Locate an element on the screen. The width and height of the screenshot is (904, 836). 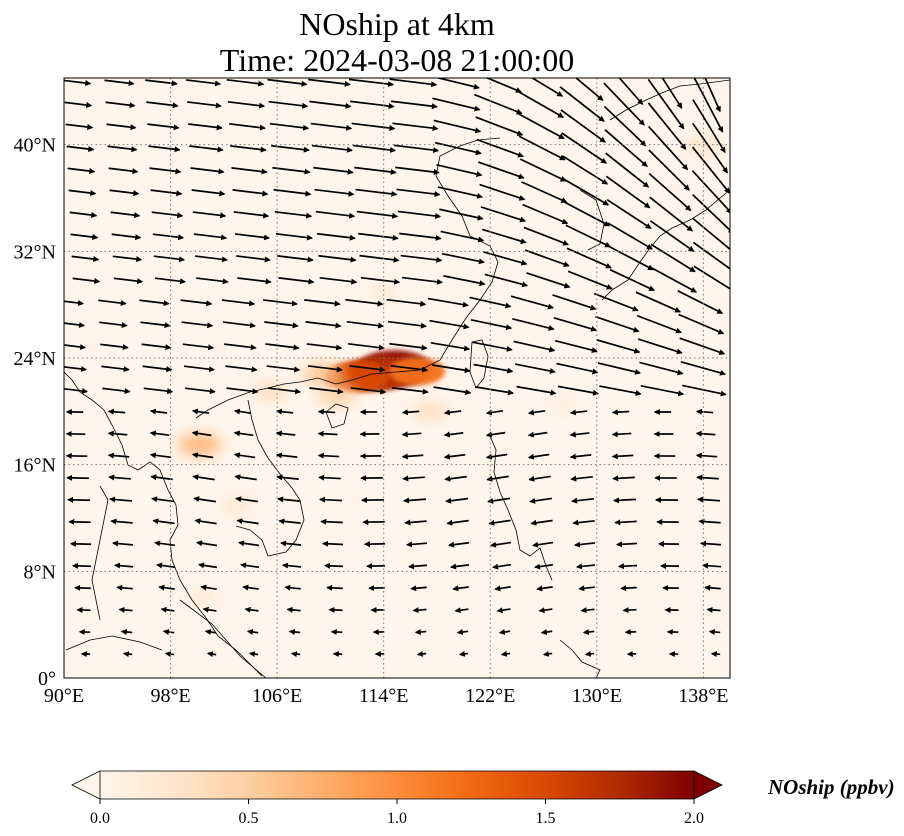
colorbar-tick-label: 1.5 is located at coordinates (546, 818).